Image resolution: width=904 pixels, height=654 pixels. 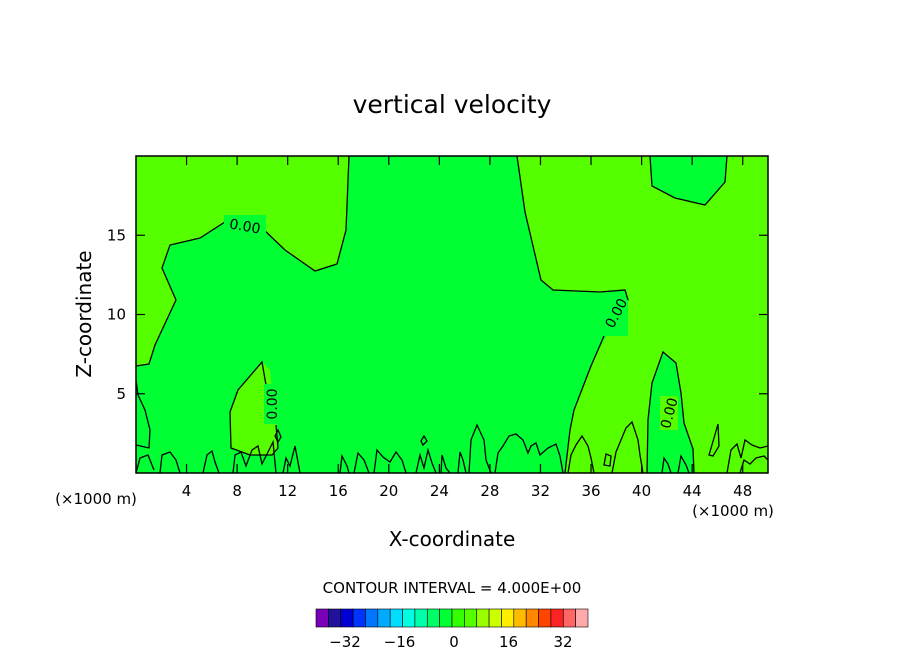 I want to click on y-tick-labels: 5 10 15, so click(x=116, y=314).